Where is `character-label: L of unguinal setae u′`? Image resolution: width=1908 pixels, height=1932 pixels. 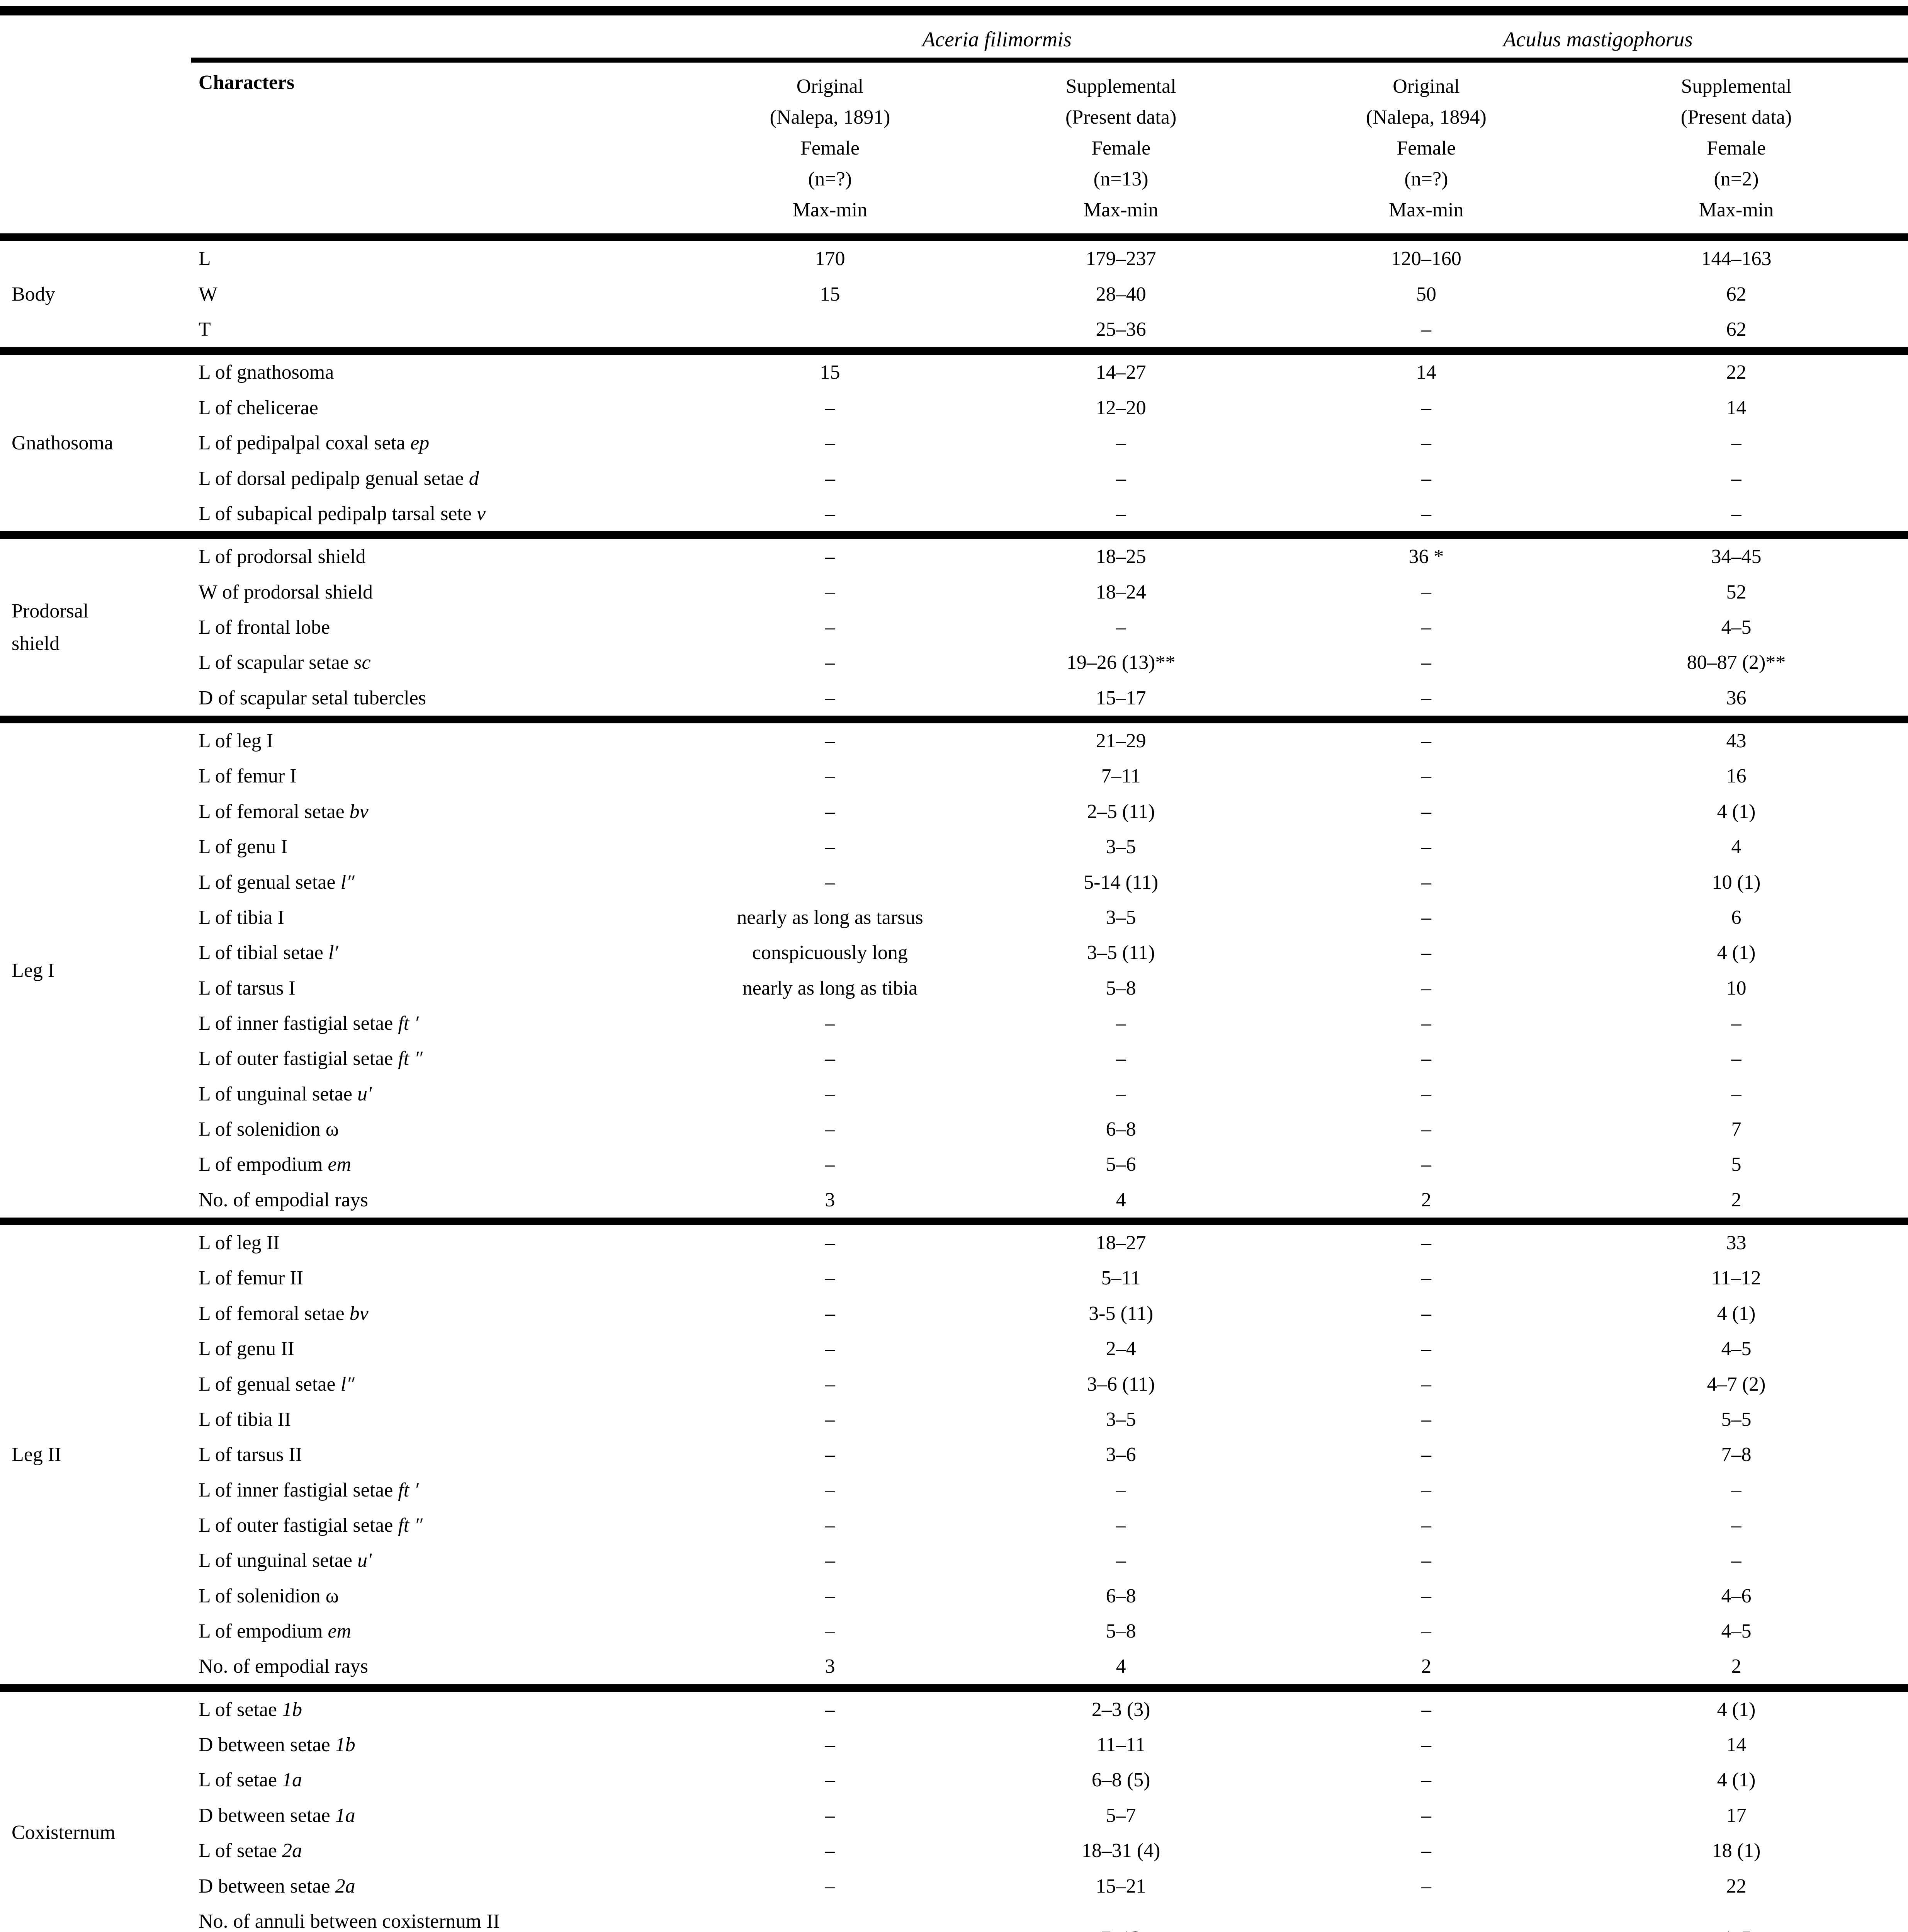
character-label: L of unguinal setae u′ is located at coordinates (285, 1561).